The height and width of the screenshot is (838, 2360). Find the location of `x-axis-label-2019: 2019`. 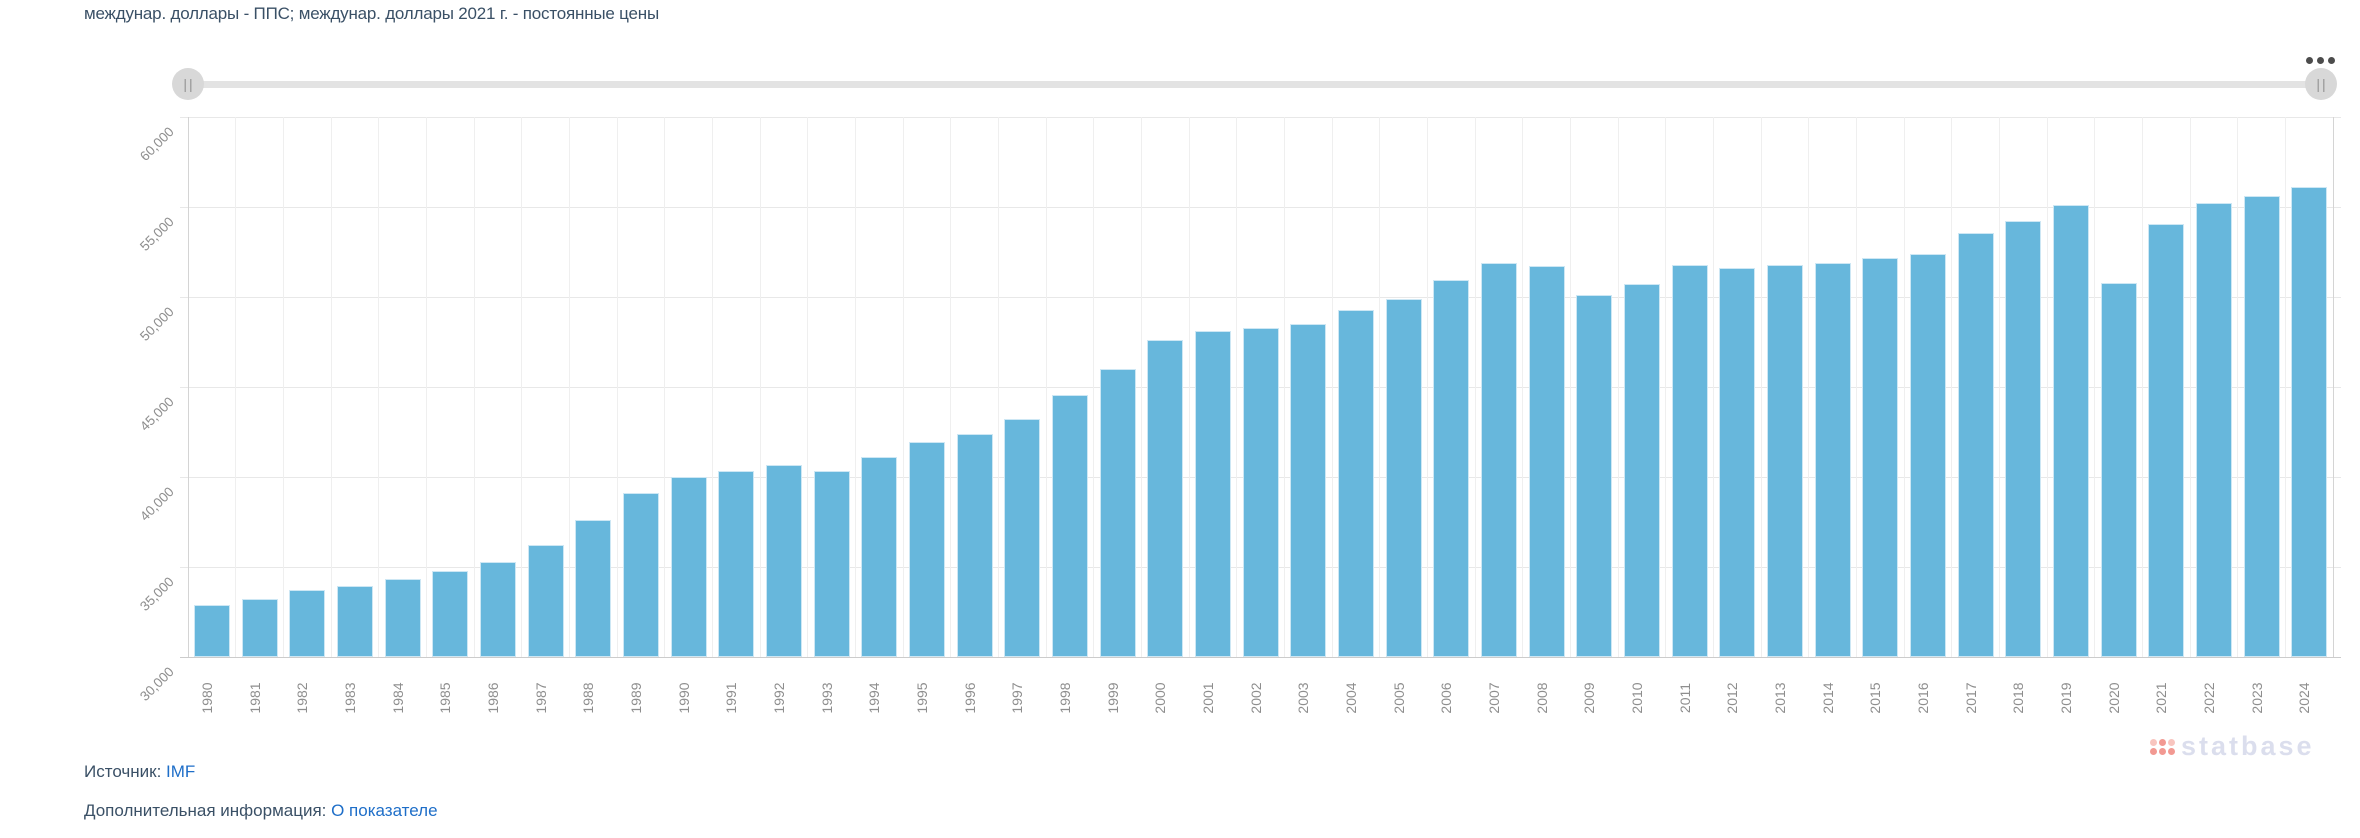

x-axis-label-2019: 2019 is located at coordinates (2065, 698).